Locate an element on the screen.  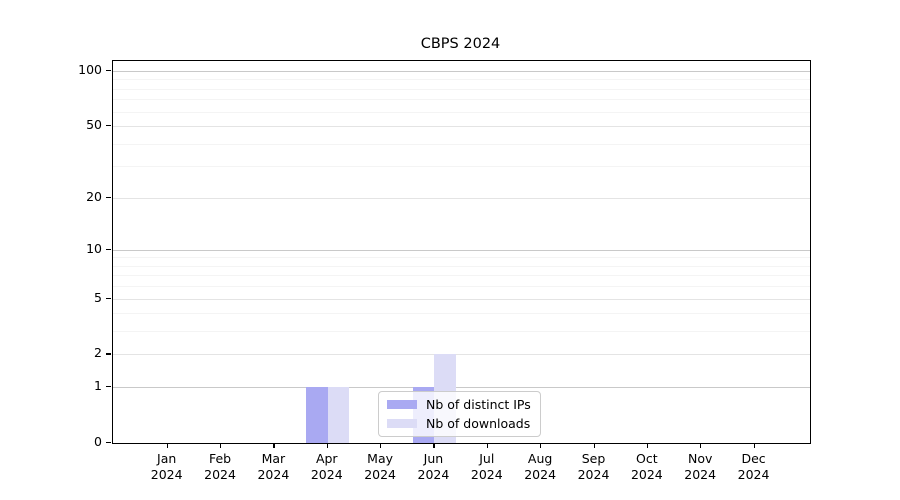
x-tick-mark-jul is located at coordinates (487, 446).